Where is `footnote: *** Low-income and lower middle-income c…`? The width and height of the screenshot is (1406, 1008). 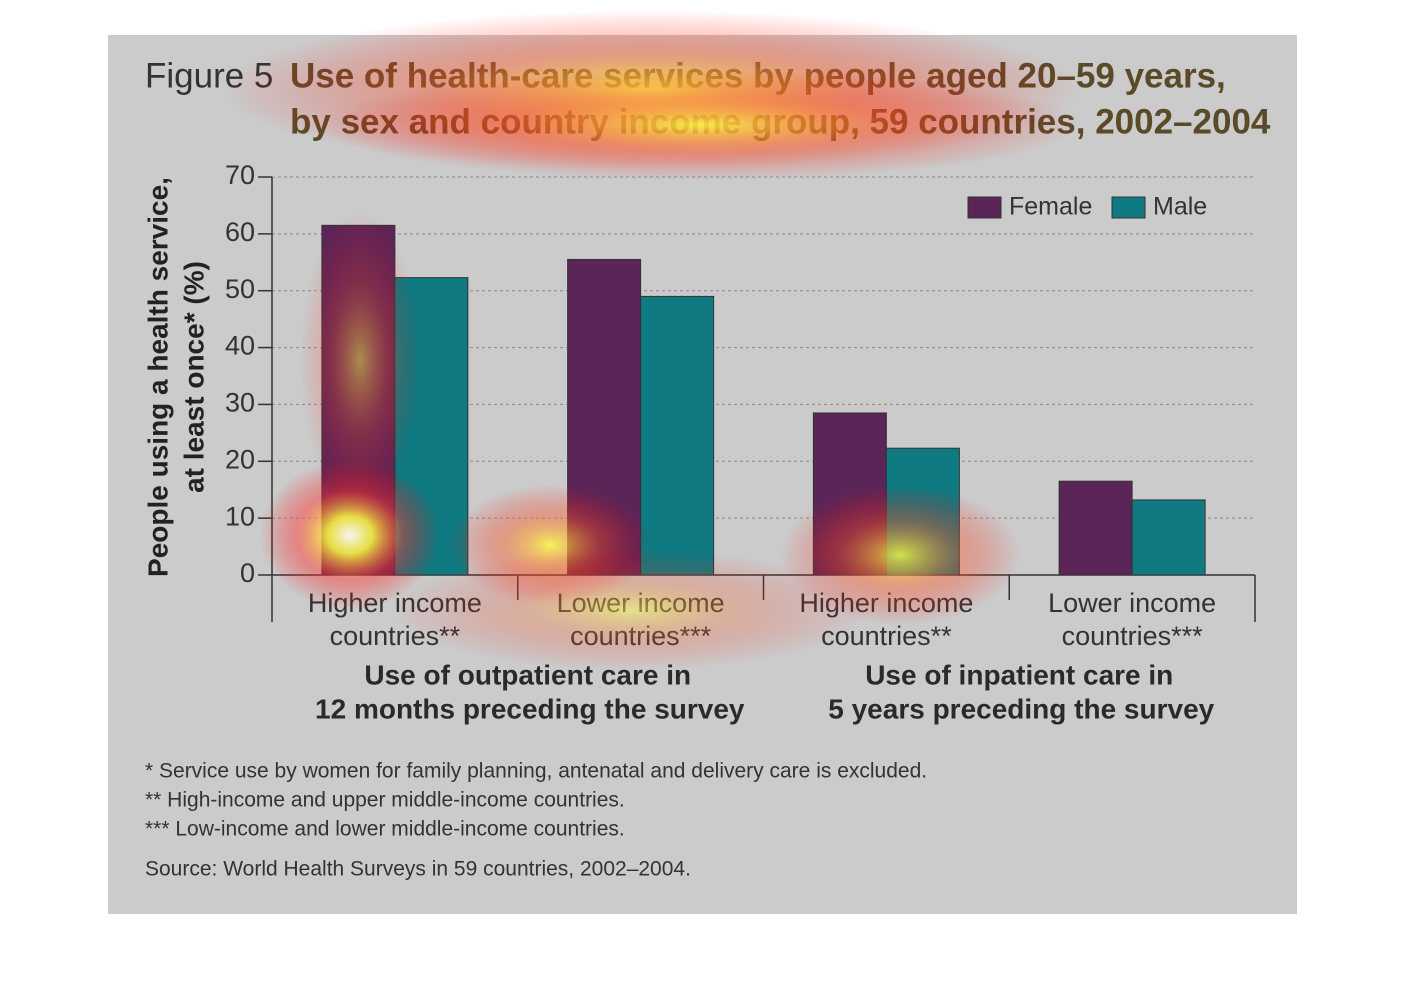 footnote: *** Low-income and lower middle-income c… is located at coordinates (385, 829).